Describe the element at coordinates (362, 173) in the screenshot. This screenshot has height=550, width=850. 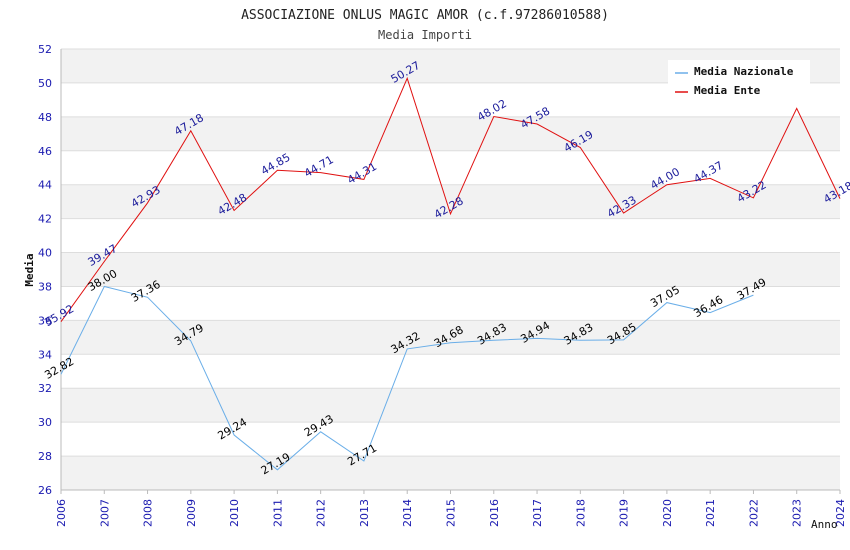
I see `data-label-1-2013: 44.31` at that location.